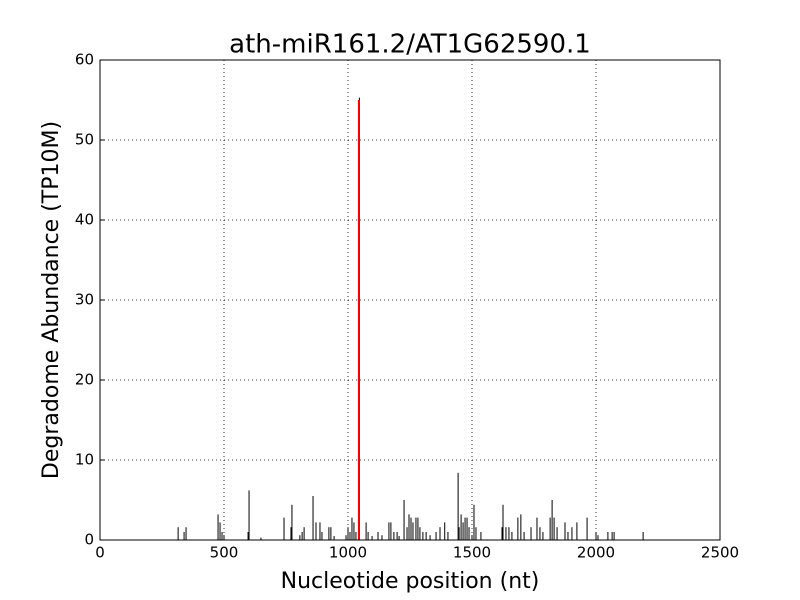  I want to click on x-tick-label: 2500, so click(720, 553).